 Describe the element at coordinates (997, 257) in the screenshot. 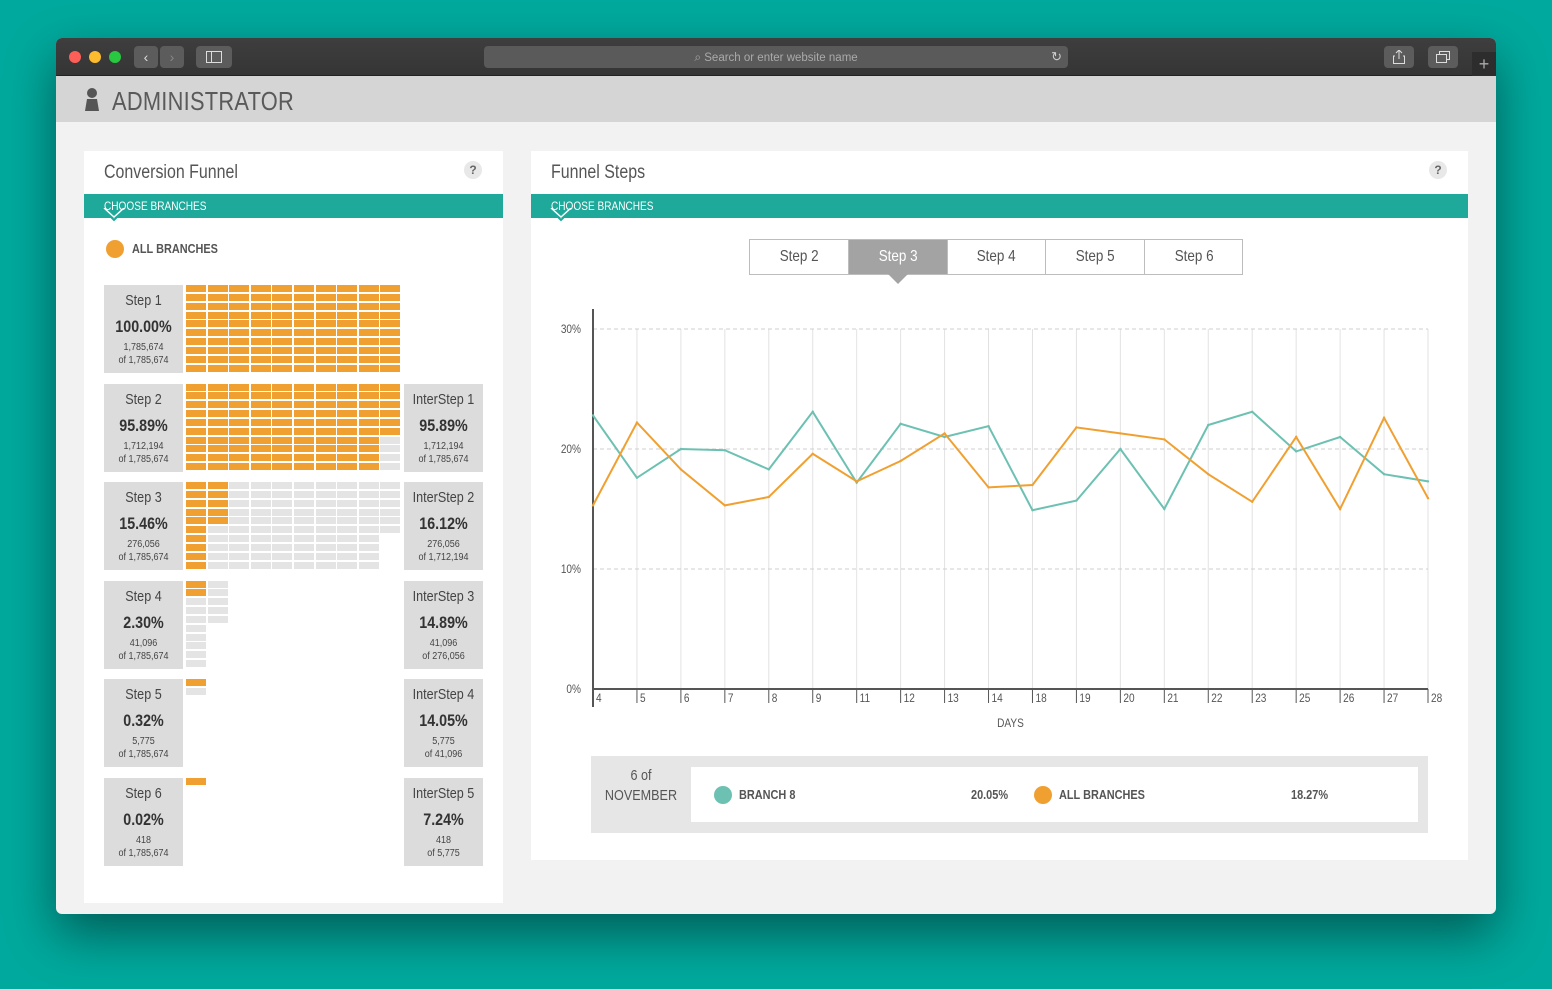

I see `tab-step-4: Step 4` at that location.